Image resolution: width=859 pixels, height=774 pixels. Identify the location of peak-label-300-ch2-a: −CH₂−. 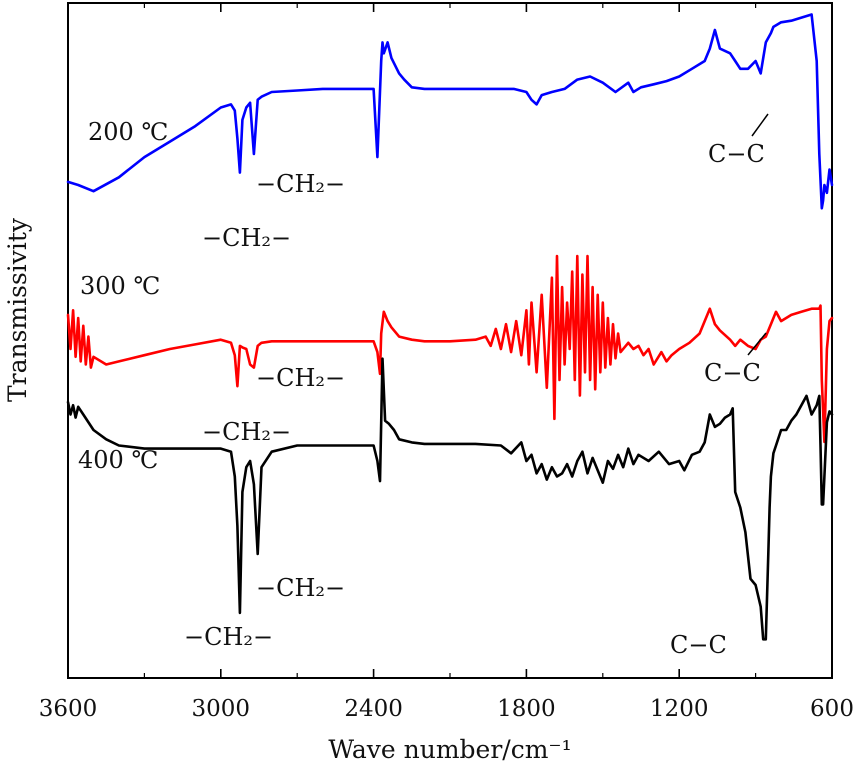
(246, 432).